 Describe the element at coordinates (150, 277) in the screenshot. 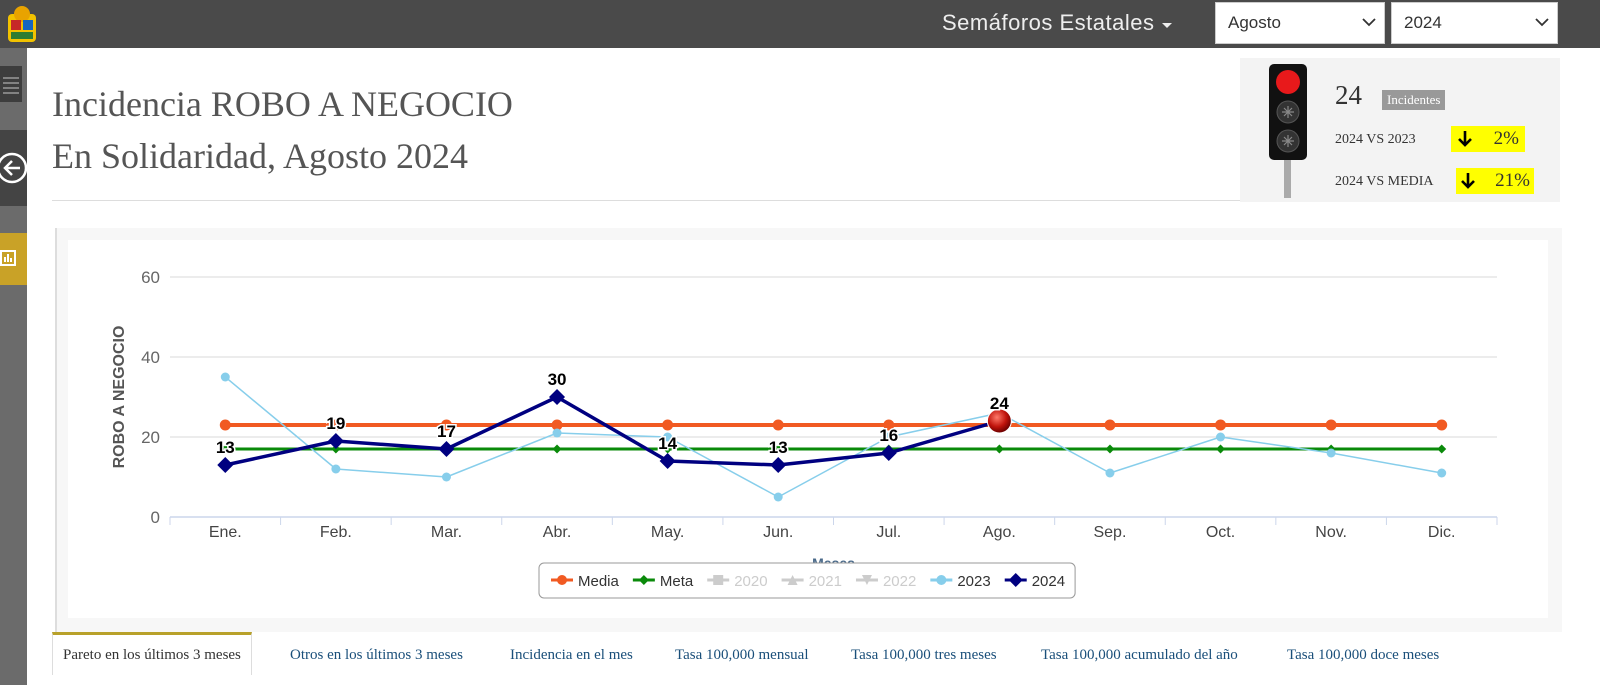

I see `y-tick-label: 60` at that location.